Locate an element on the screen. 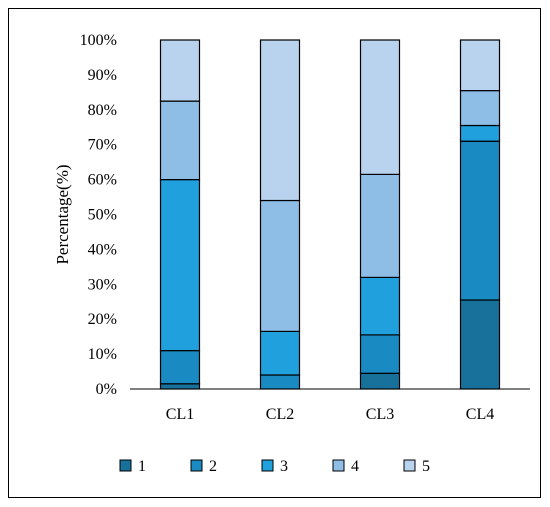 This screenshot has width=550, height=507. y-tick-labels: 0% 10% 20% 30% 40% 50% 60% 70% 80% 90% 100% is located at coordinates (98, 215).